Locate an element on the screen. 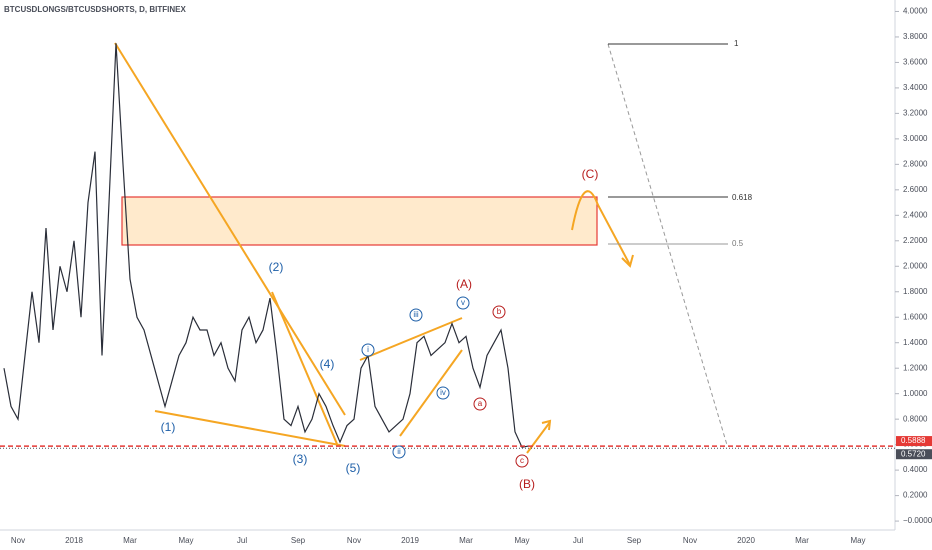 The image size is (932, 550). annotation: (2) is located at coordinates (276, 267).